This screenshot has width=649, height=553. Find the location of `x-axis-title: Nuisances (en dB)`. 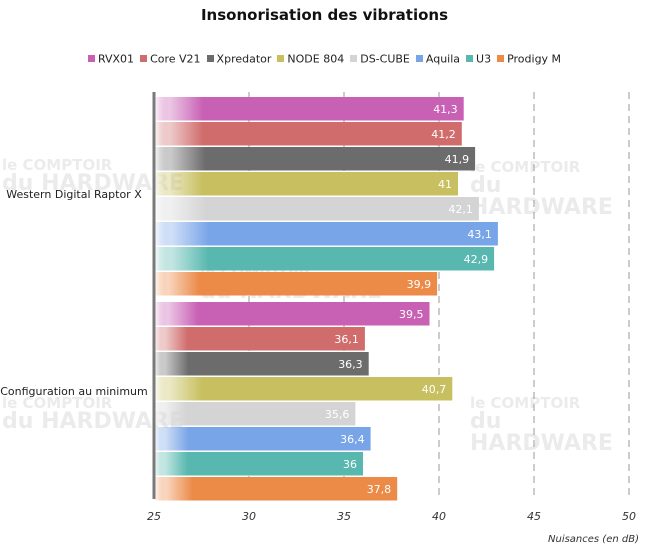

x-axis-title: Nuisances (en dB) is located at coordinates (593, 539).